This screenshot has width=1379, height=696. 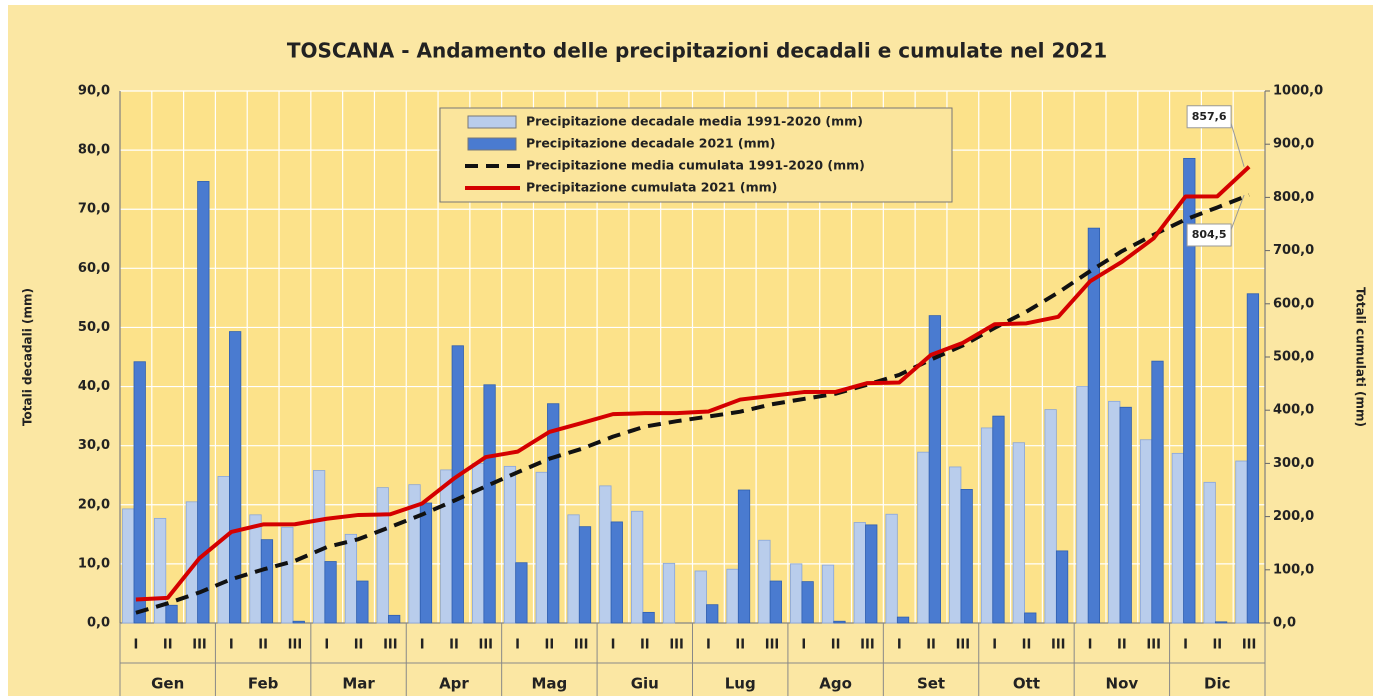 I want to click on y-tick-label: 90,0, so click(x=94, y=91).